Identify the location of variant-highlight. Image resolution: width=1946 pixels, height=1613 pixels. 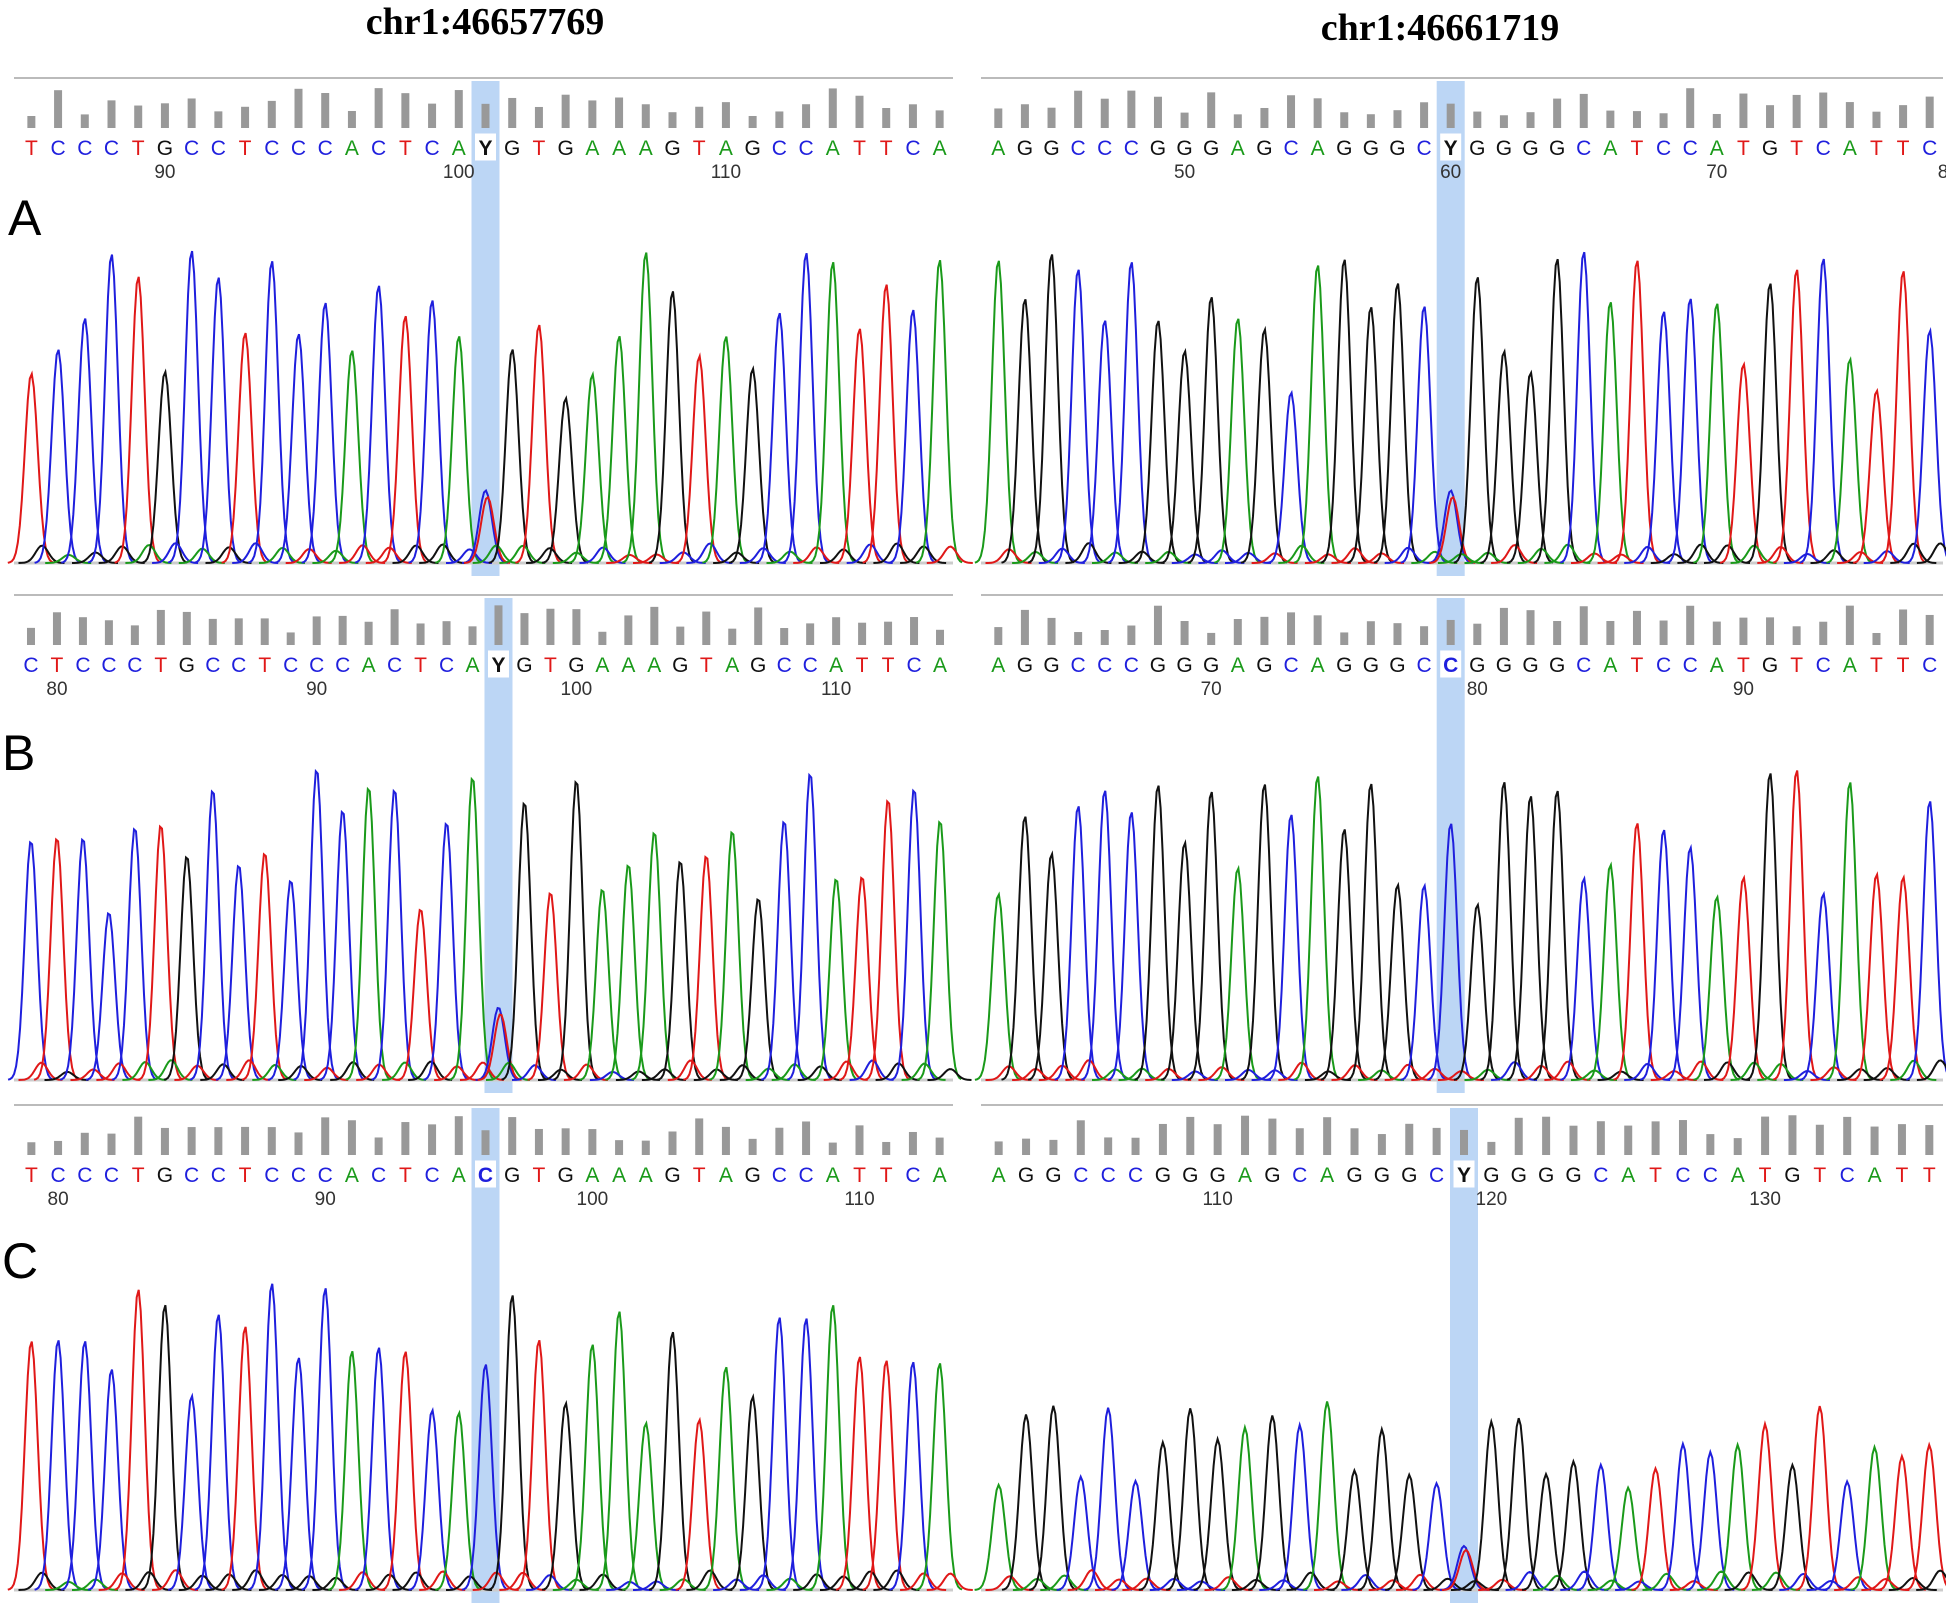
(498, 845).